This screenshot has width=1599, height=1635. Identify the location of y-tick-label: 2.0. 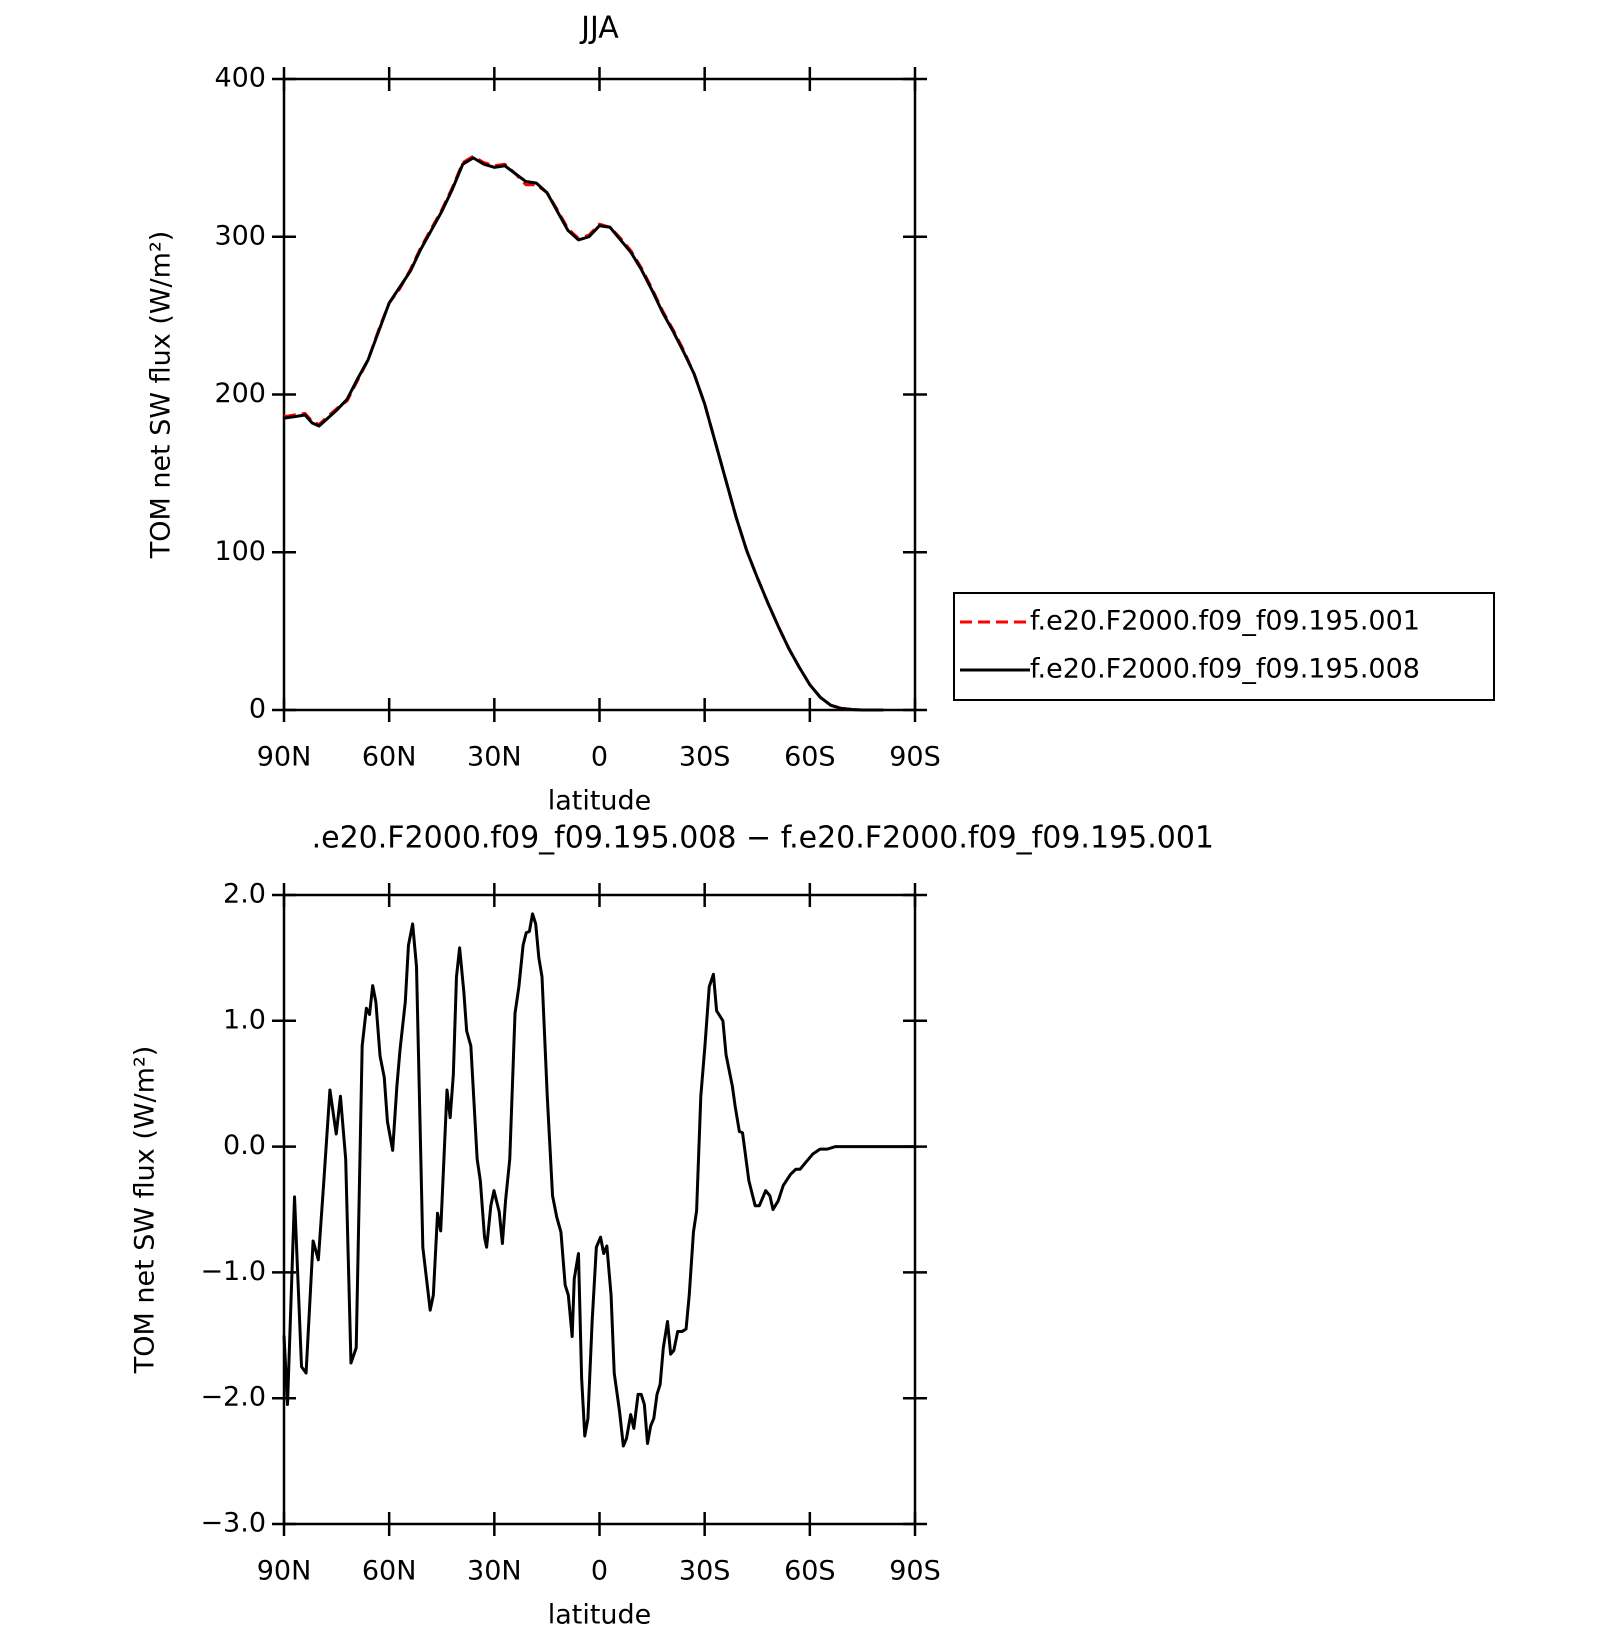
(244, 894).